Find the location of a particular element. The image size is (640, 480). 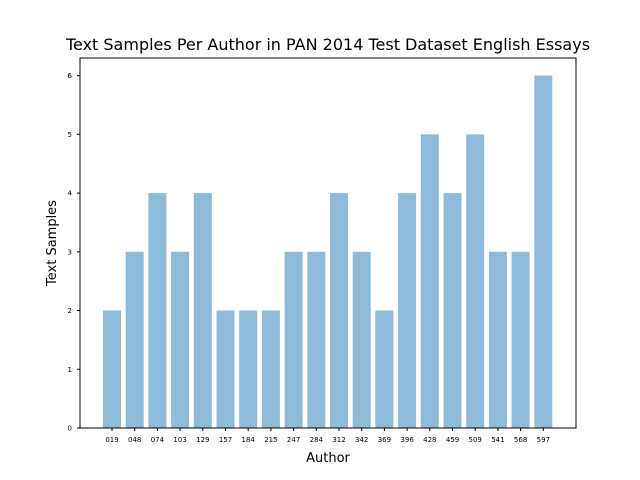

x-tick-label: 597 is located at coordinates (543, 440).